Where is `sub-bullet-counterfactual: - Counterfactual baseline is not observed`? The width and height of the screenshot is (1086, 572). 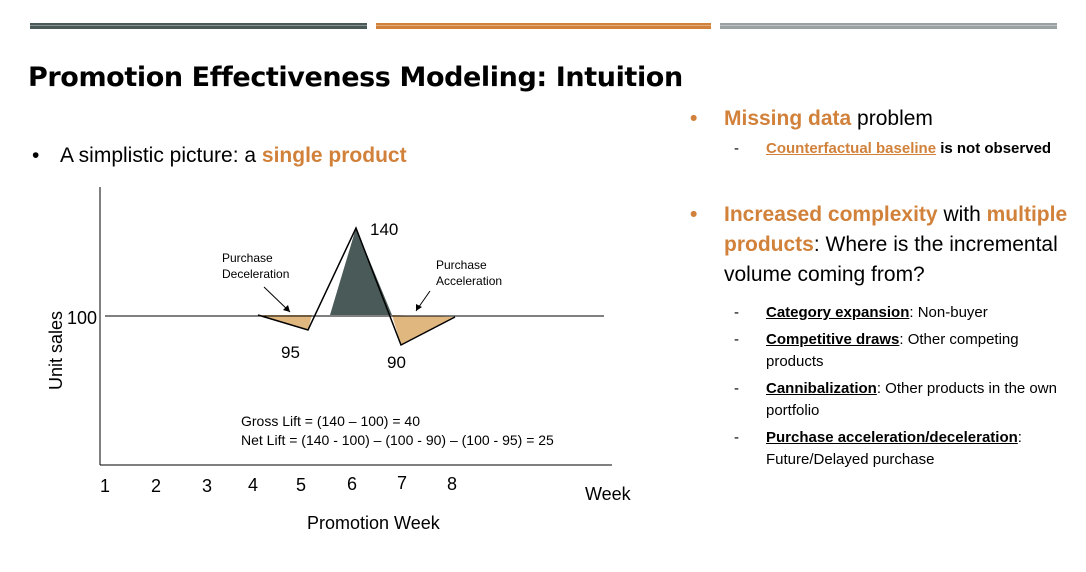
sub-bullet-counterfactual: - Counterfactual baseline is not observed is located at coordinates (885, 149).